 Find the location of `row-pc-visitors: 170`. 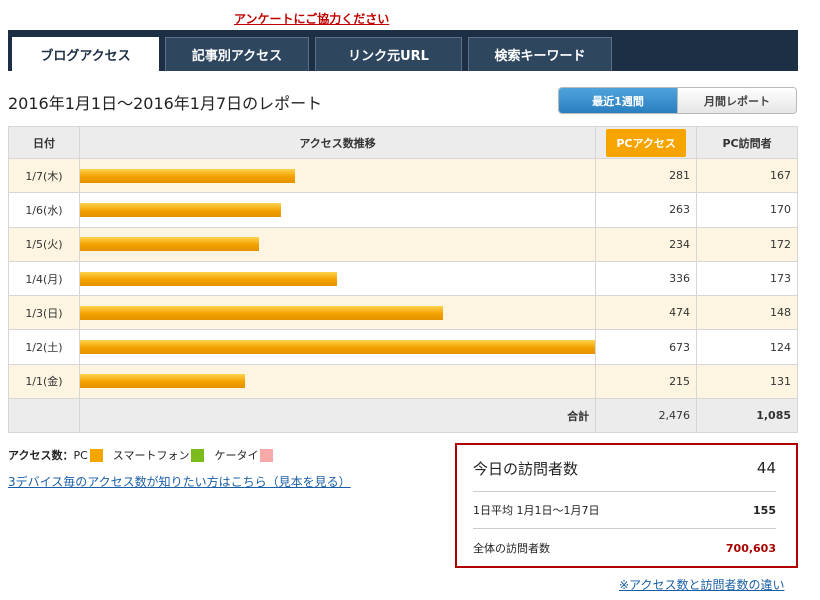

row-pc-visitors: 170 is located at coordinates (747, 210).